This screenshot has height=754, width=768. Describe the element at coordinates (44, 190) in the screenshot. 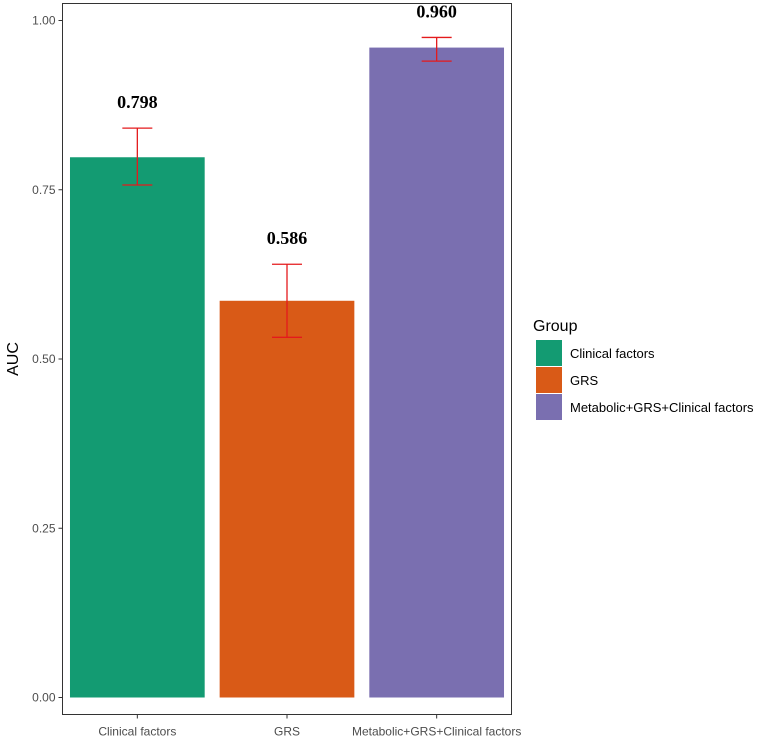

I see `y-tick-label-3: 0.75` at that location.